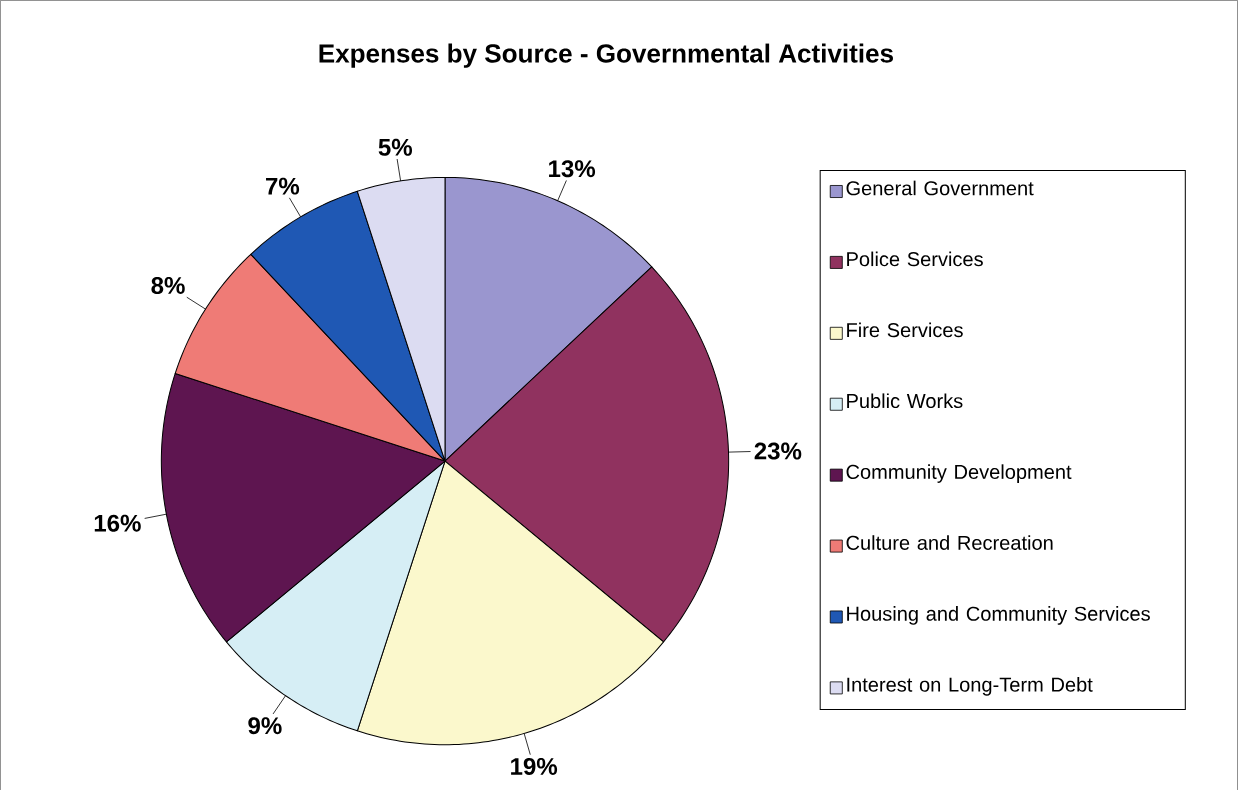  I want to click on data-label: 7%, so click(283, 186).